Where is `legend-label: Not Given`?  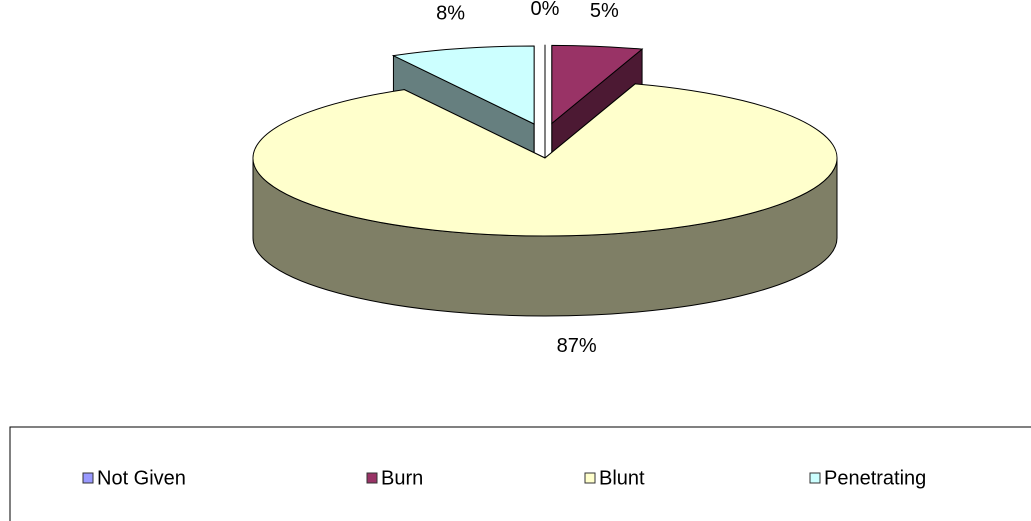 legend-label: Not Given is located at coordinates (141, 478).